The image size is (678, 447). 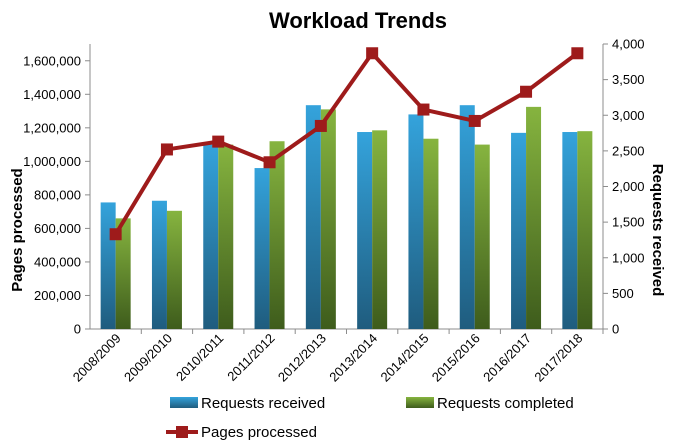 I want to click on x-tick-label: 2017/2018, so click(x=558, y=358).